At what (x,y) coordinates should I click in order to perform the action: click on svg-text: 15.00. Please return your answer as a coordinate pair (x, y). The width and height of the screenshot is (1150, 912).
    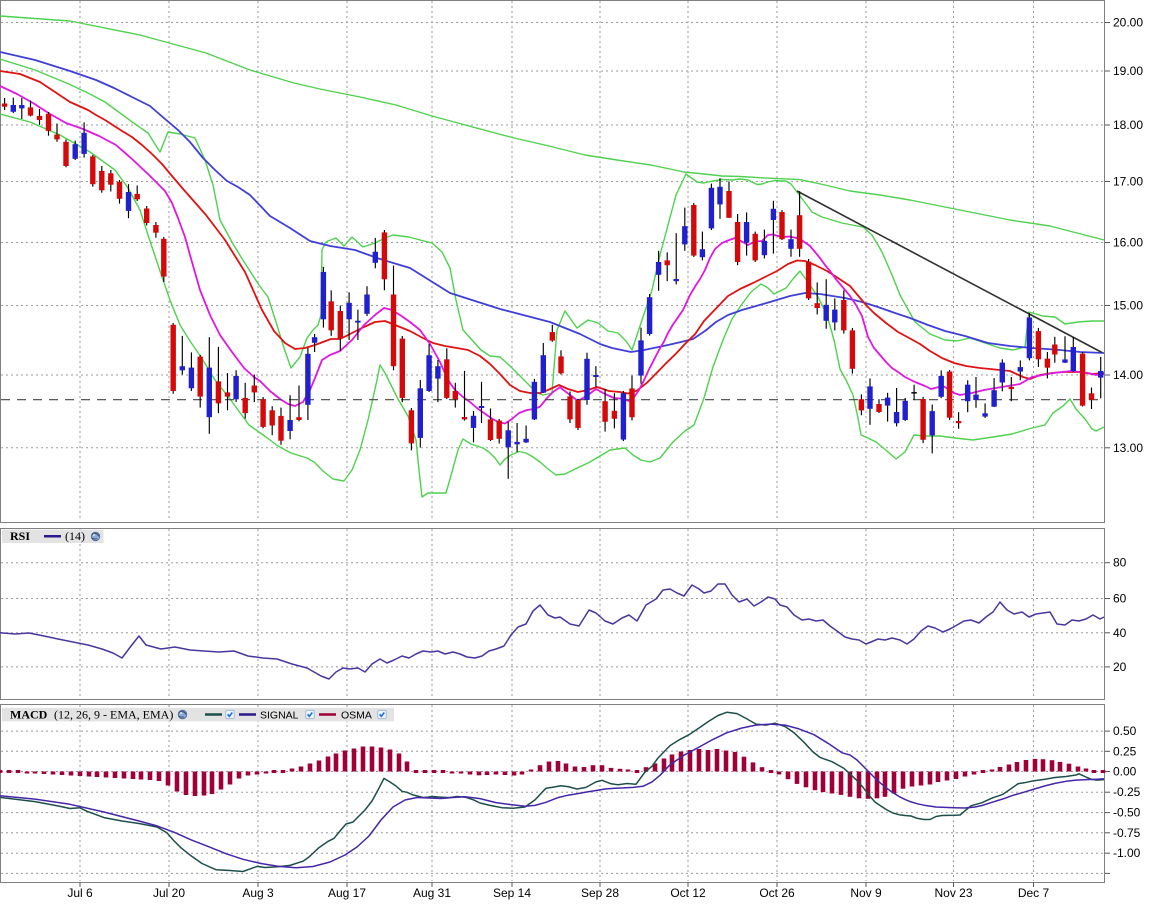
    Looking at the image, I should click on (1128, 306).